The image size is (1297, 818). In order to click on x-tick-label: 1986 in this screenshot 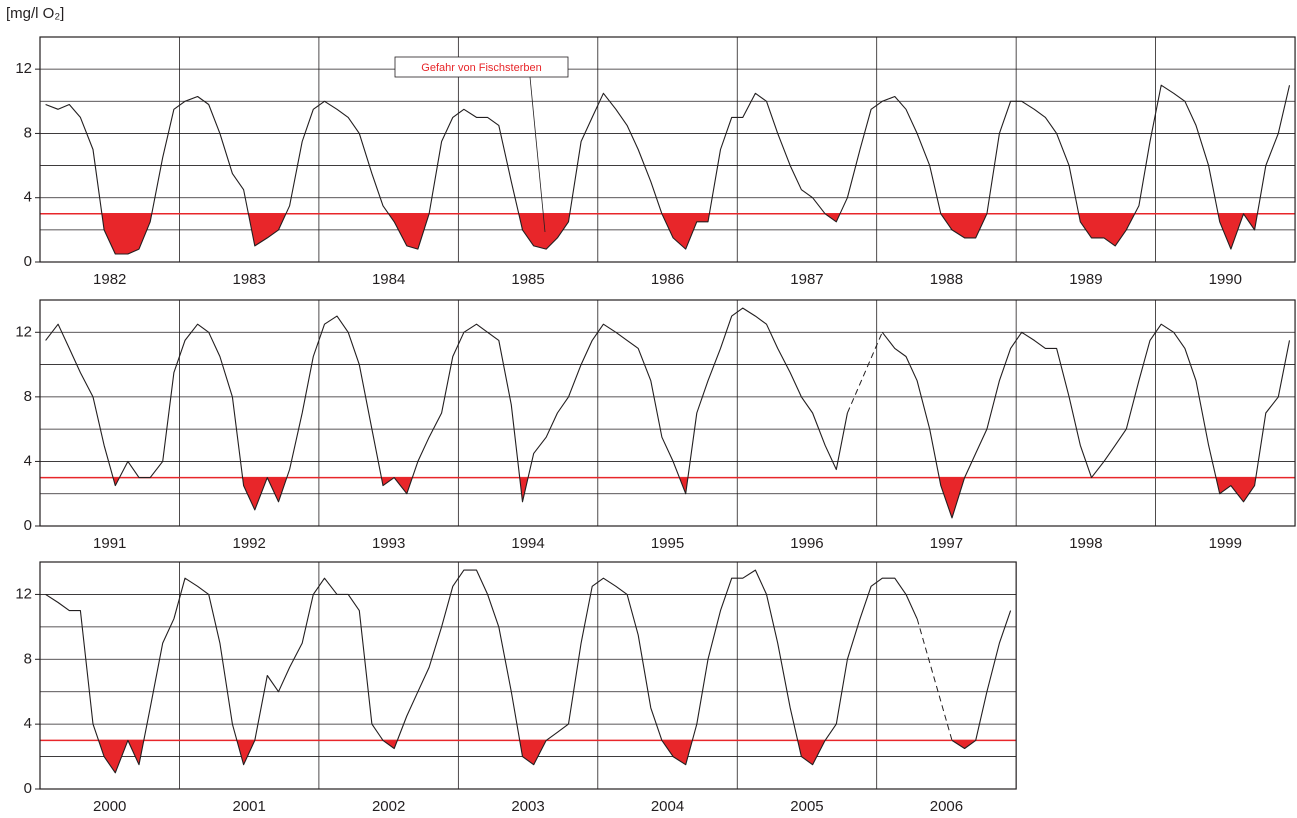, I will do `click(667, 279)`.